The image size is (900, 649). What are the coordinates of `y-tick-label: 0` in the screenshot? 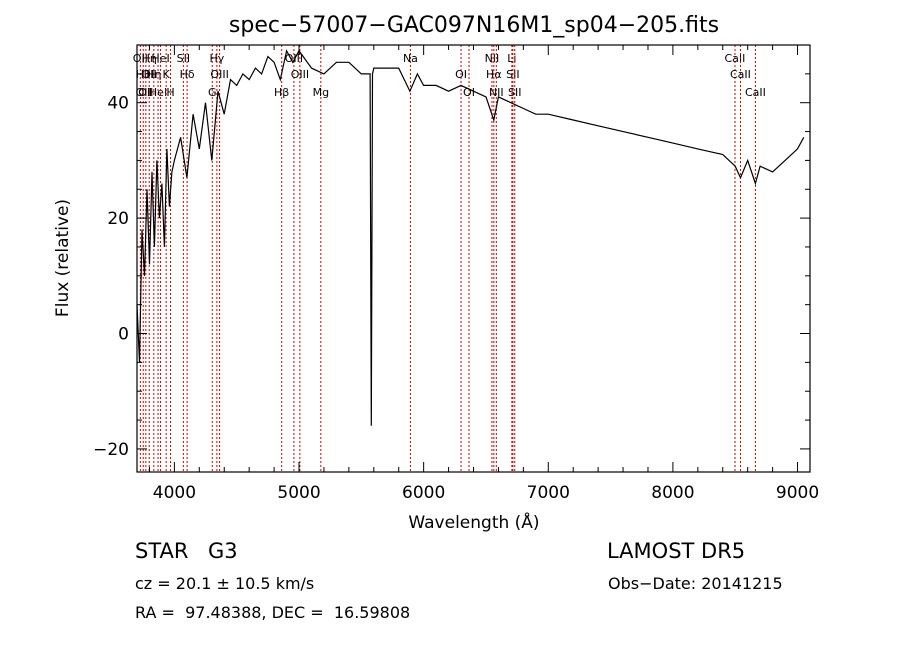 It's located at (123, 335).